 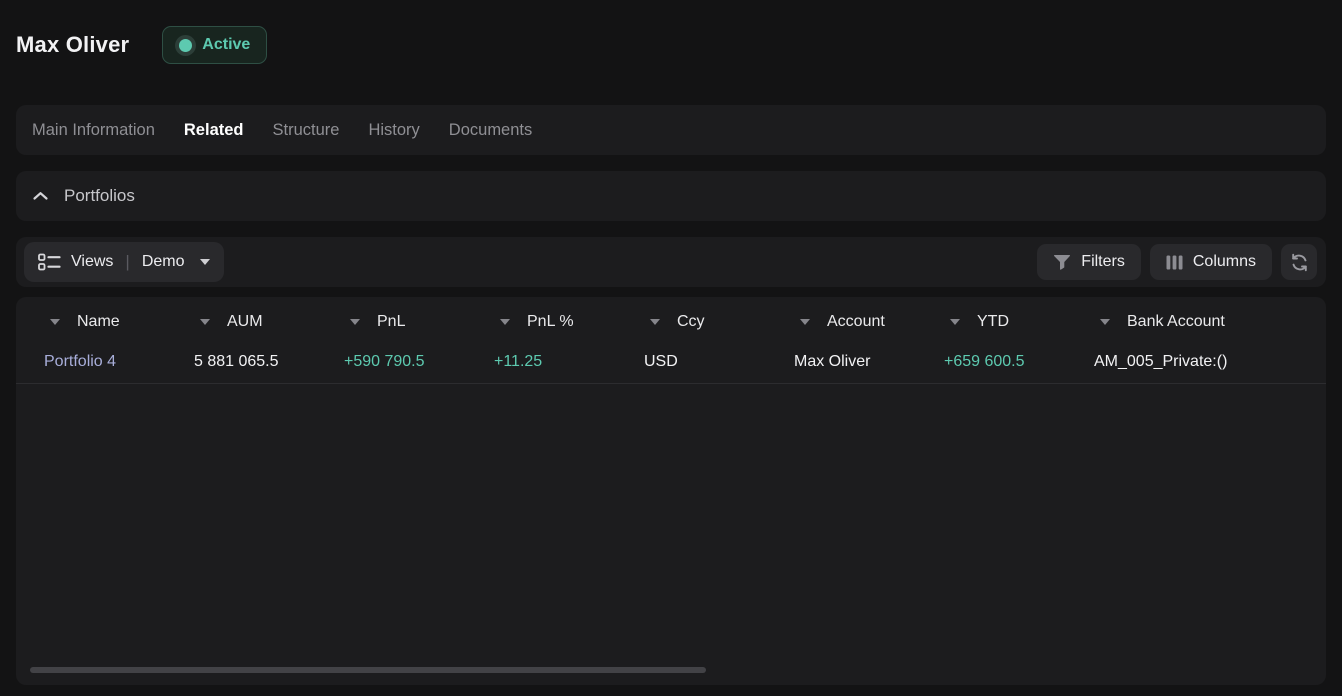 I want to click on horizontal-scrollbar, so click(x=368, y=670).